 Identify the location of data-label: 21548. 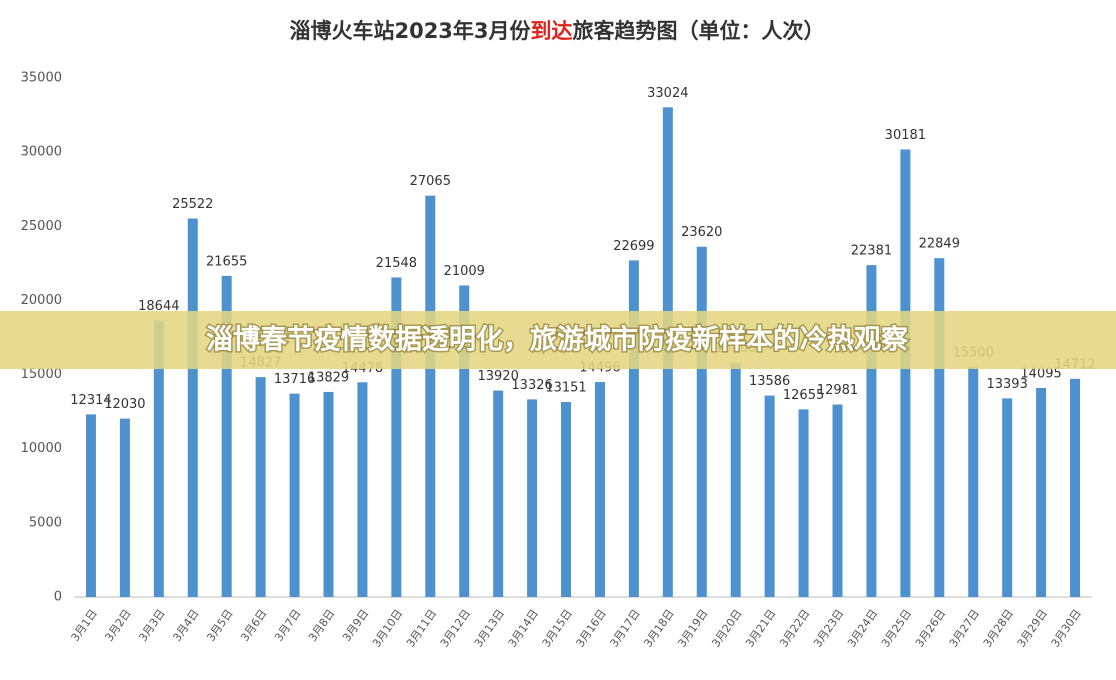
(396, 263).